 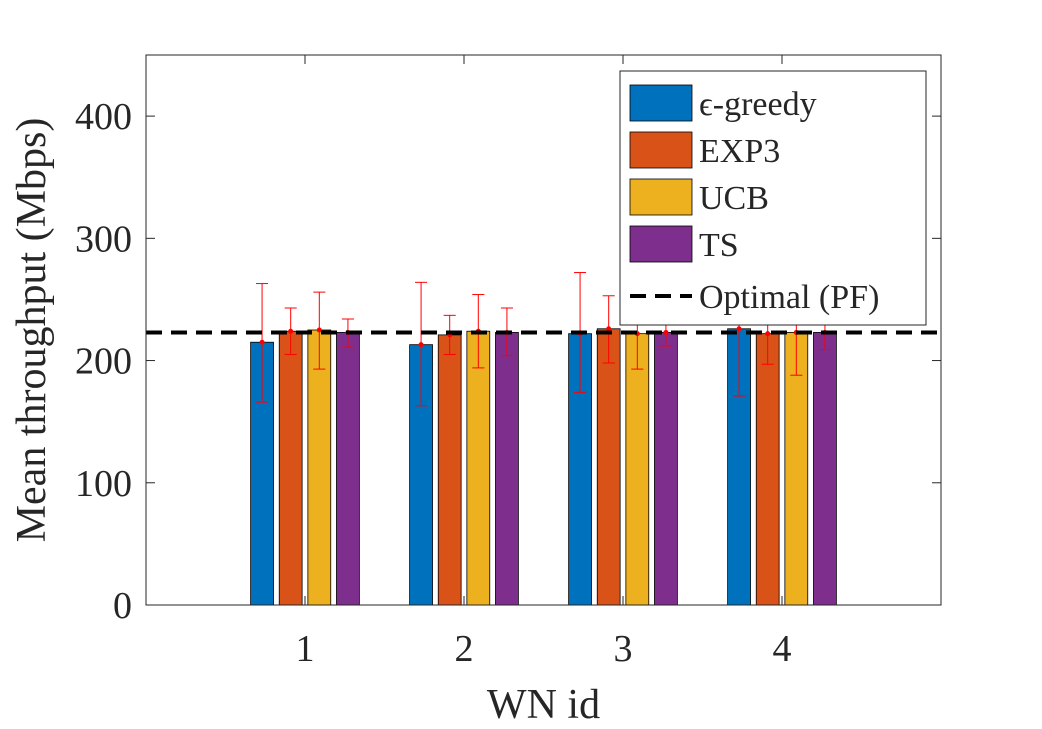 What do you see at coordinates (305, 649) in the screenshot?
I see `x-tick-label: 1` at bounding box center [305, 649].